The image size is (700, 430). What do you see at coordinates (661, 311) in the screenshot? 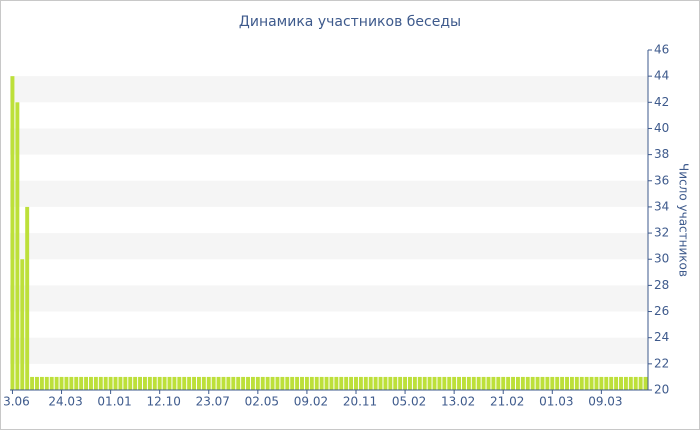
I see `y-tick-label: 26` at bounding box center [661, 311].